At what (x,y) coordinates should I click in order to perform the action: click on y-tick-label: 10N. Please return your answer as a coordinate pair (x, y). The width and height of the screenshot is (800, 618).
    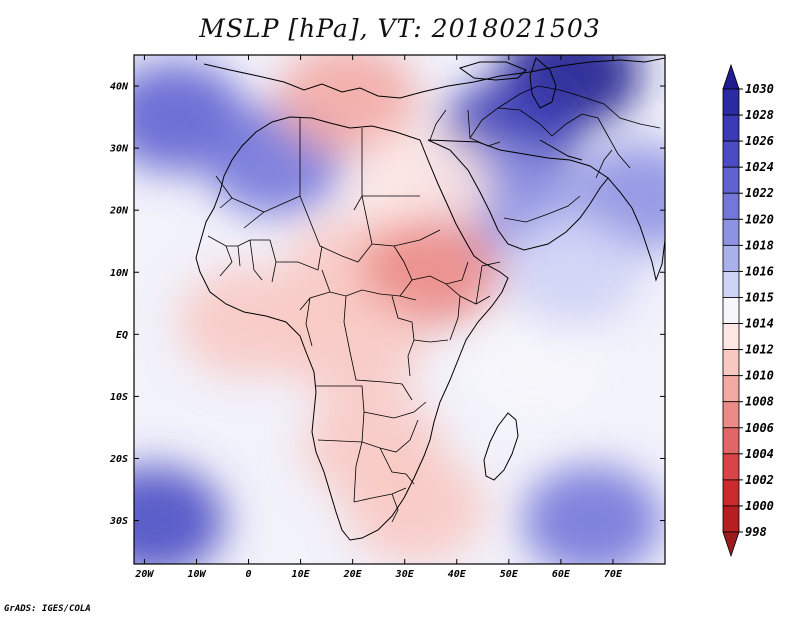
    Looking at the image, I should click on (119, 273).